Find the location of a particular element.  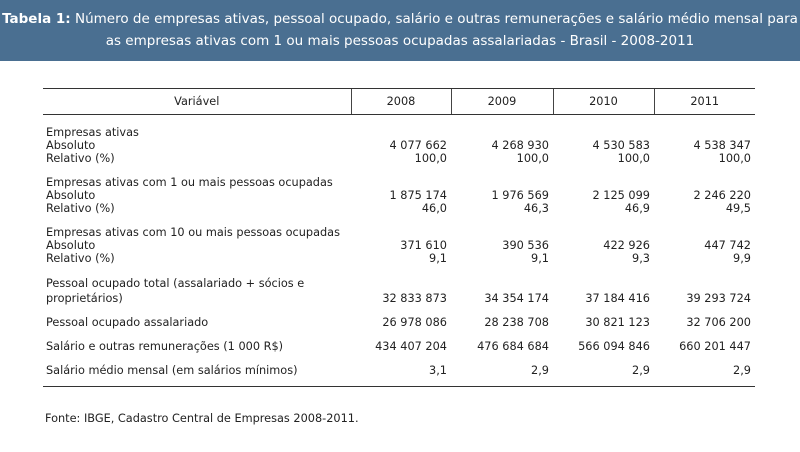

cell-value: 447 742 is located at coordinates (727, 245).